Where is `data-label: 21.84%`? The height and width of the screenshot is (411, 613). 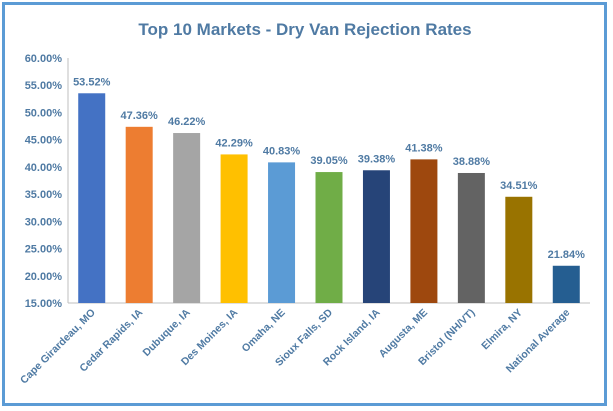 data-label: 21.84% is located at coordinates (567, 255).